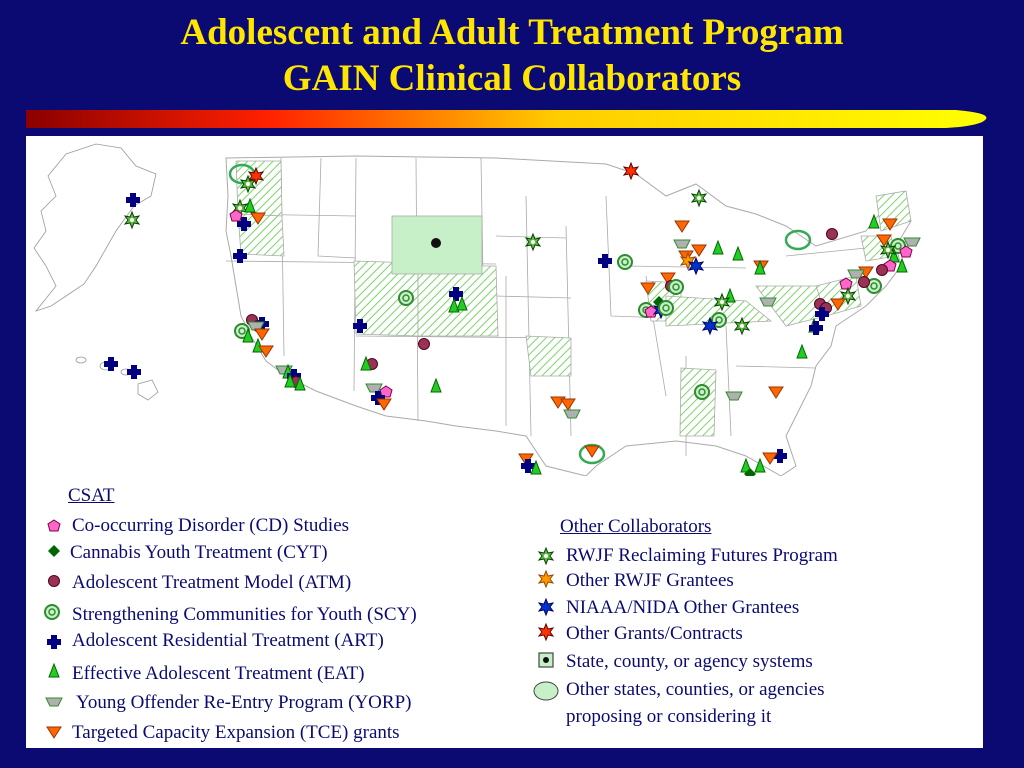 The width and height of the screenshot is (1024, 768). I want to click on art-marker, so click(134, 372).